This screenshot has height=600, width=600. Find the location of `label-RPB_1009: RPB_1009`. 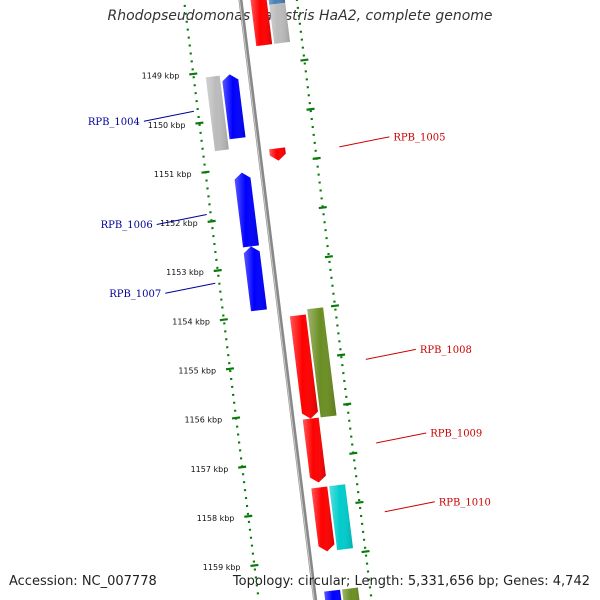

label-RPB_1009: RPB_1009 is located at coordinates (456, 433).